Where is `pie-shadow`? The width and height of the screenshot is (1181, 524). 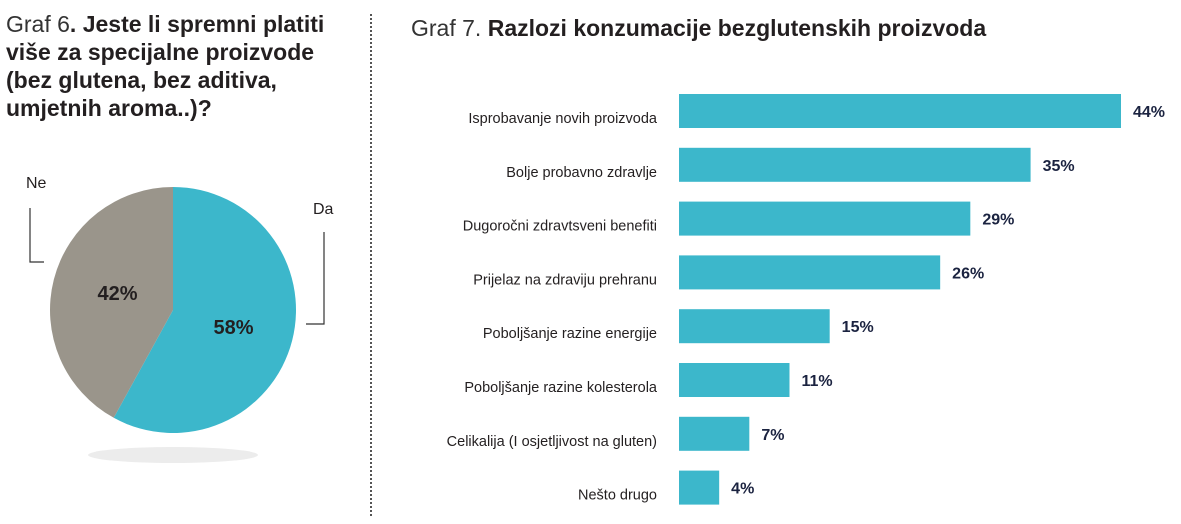 pie-shadow is located at coordinates (173, 455).